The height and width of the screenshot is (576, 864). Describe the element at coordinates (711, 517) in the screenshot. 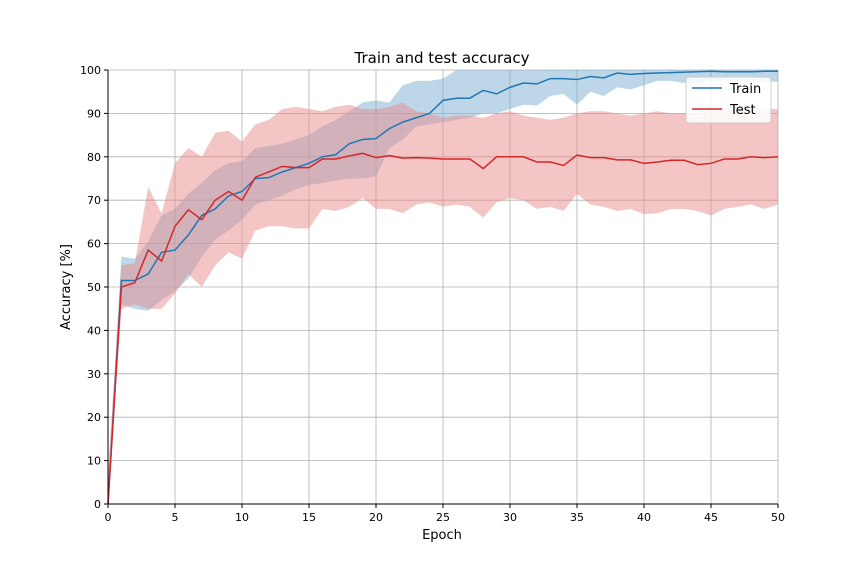

I see `x-tick-label-45: 45` at that location.